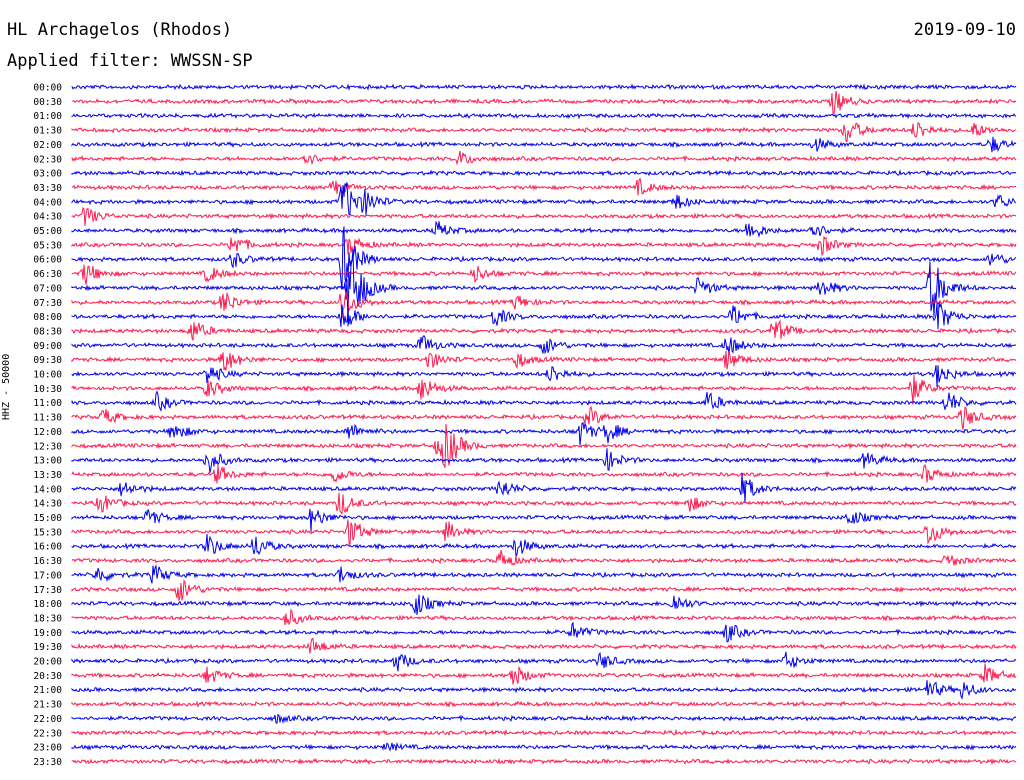 The height and width of the screenshot is (780, 1024). I want to click on time-label: 22:00, so click(47, 719).